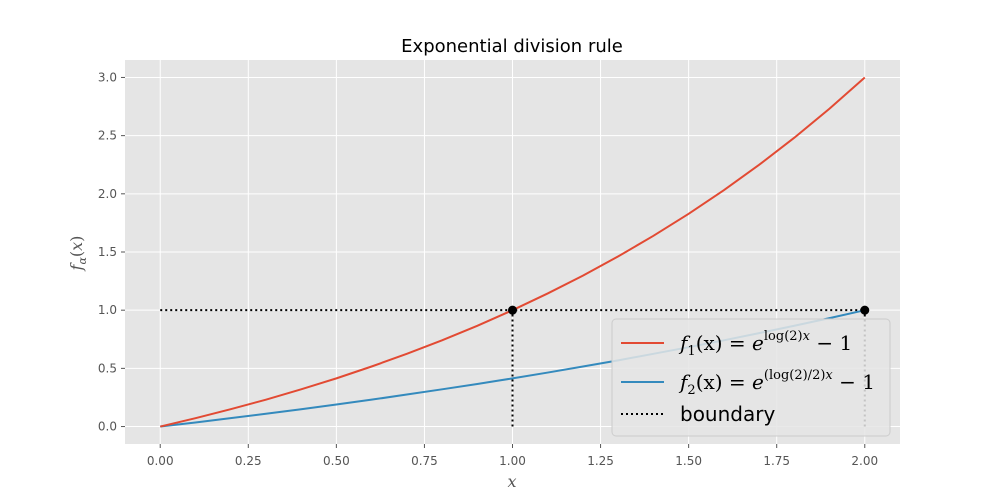 The width and height of the screenshot is (1000, 500). Describe the element at coordinates (864, 461) in the screenshot. I see `x-tick-label: 2.00` at that location.